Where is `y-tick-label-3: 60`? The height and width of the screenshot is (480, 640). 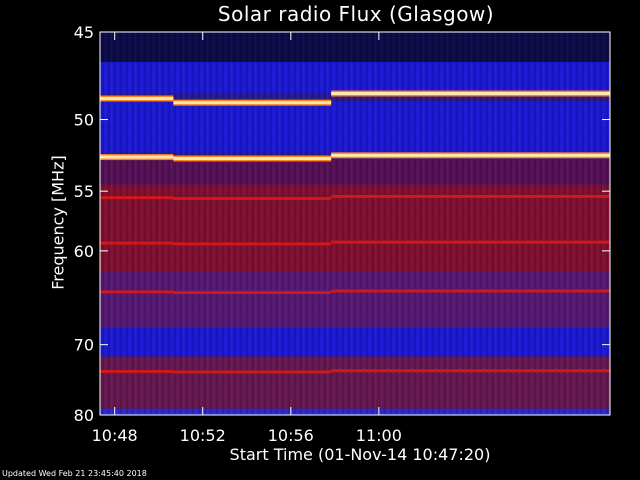 y-tick-label-3: 60 is located at coordinates (84, 251).